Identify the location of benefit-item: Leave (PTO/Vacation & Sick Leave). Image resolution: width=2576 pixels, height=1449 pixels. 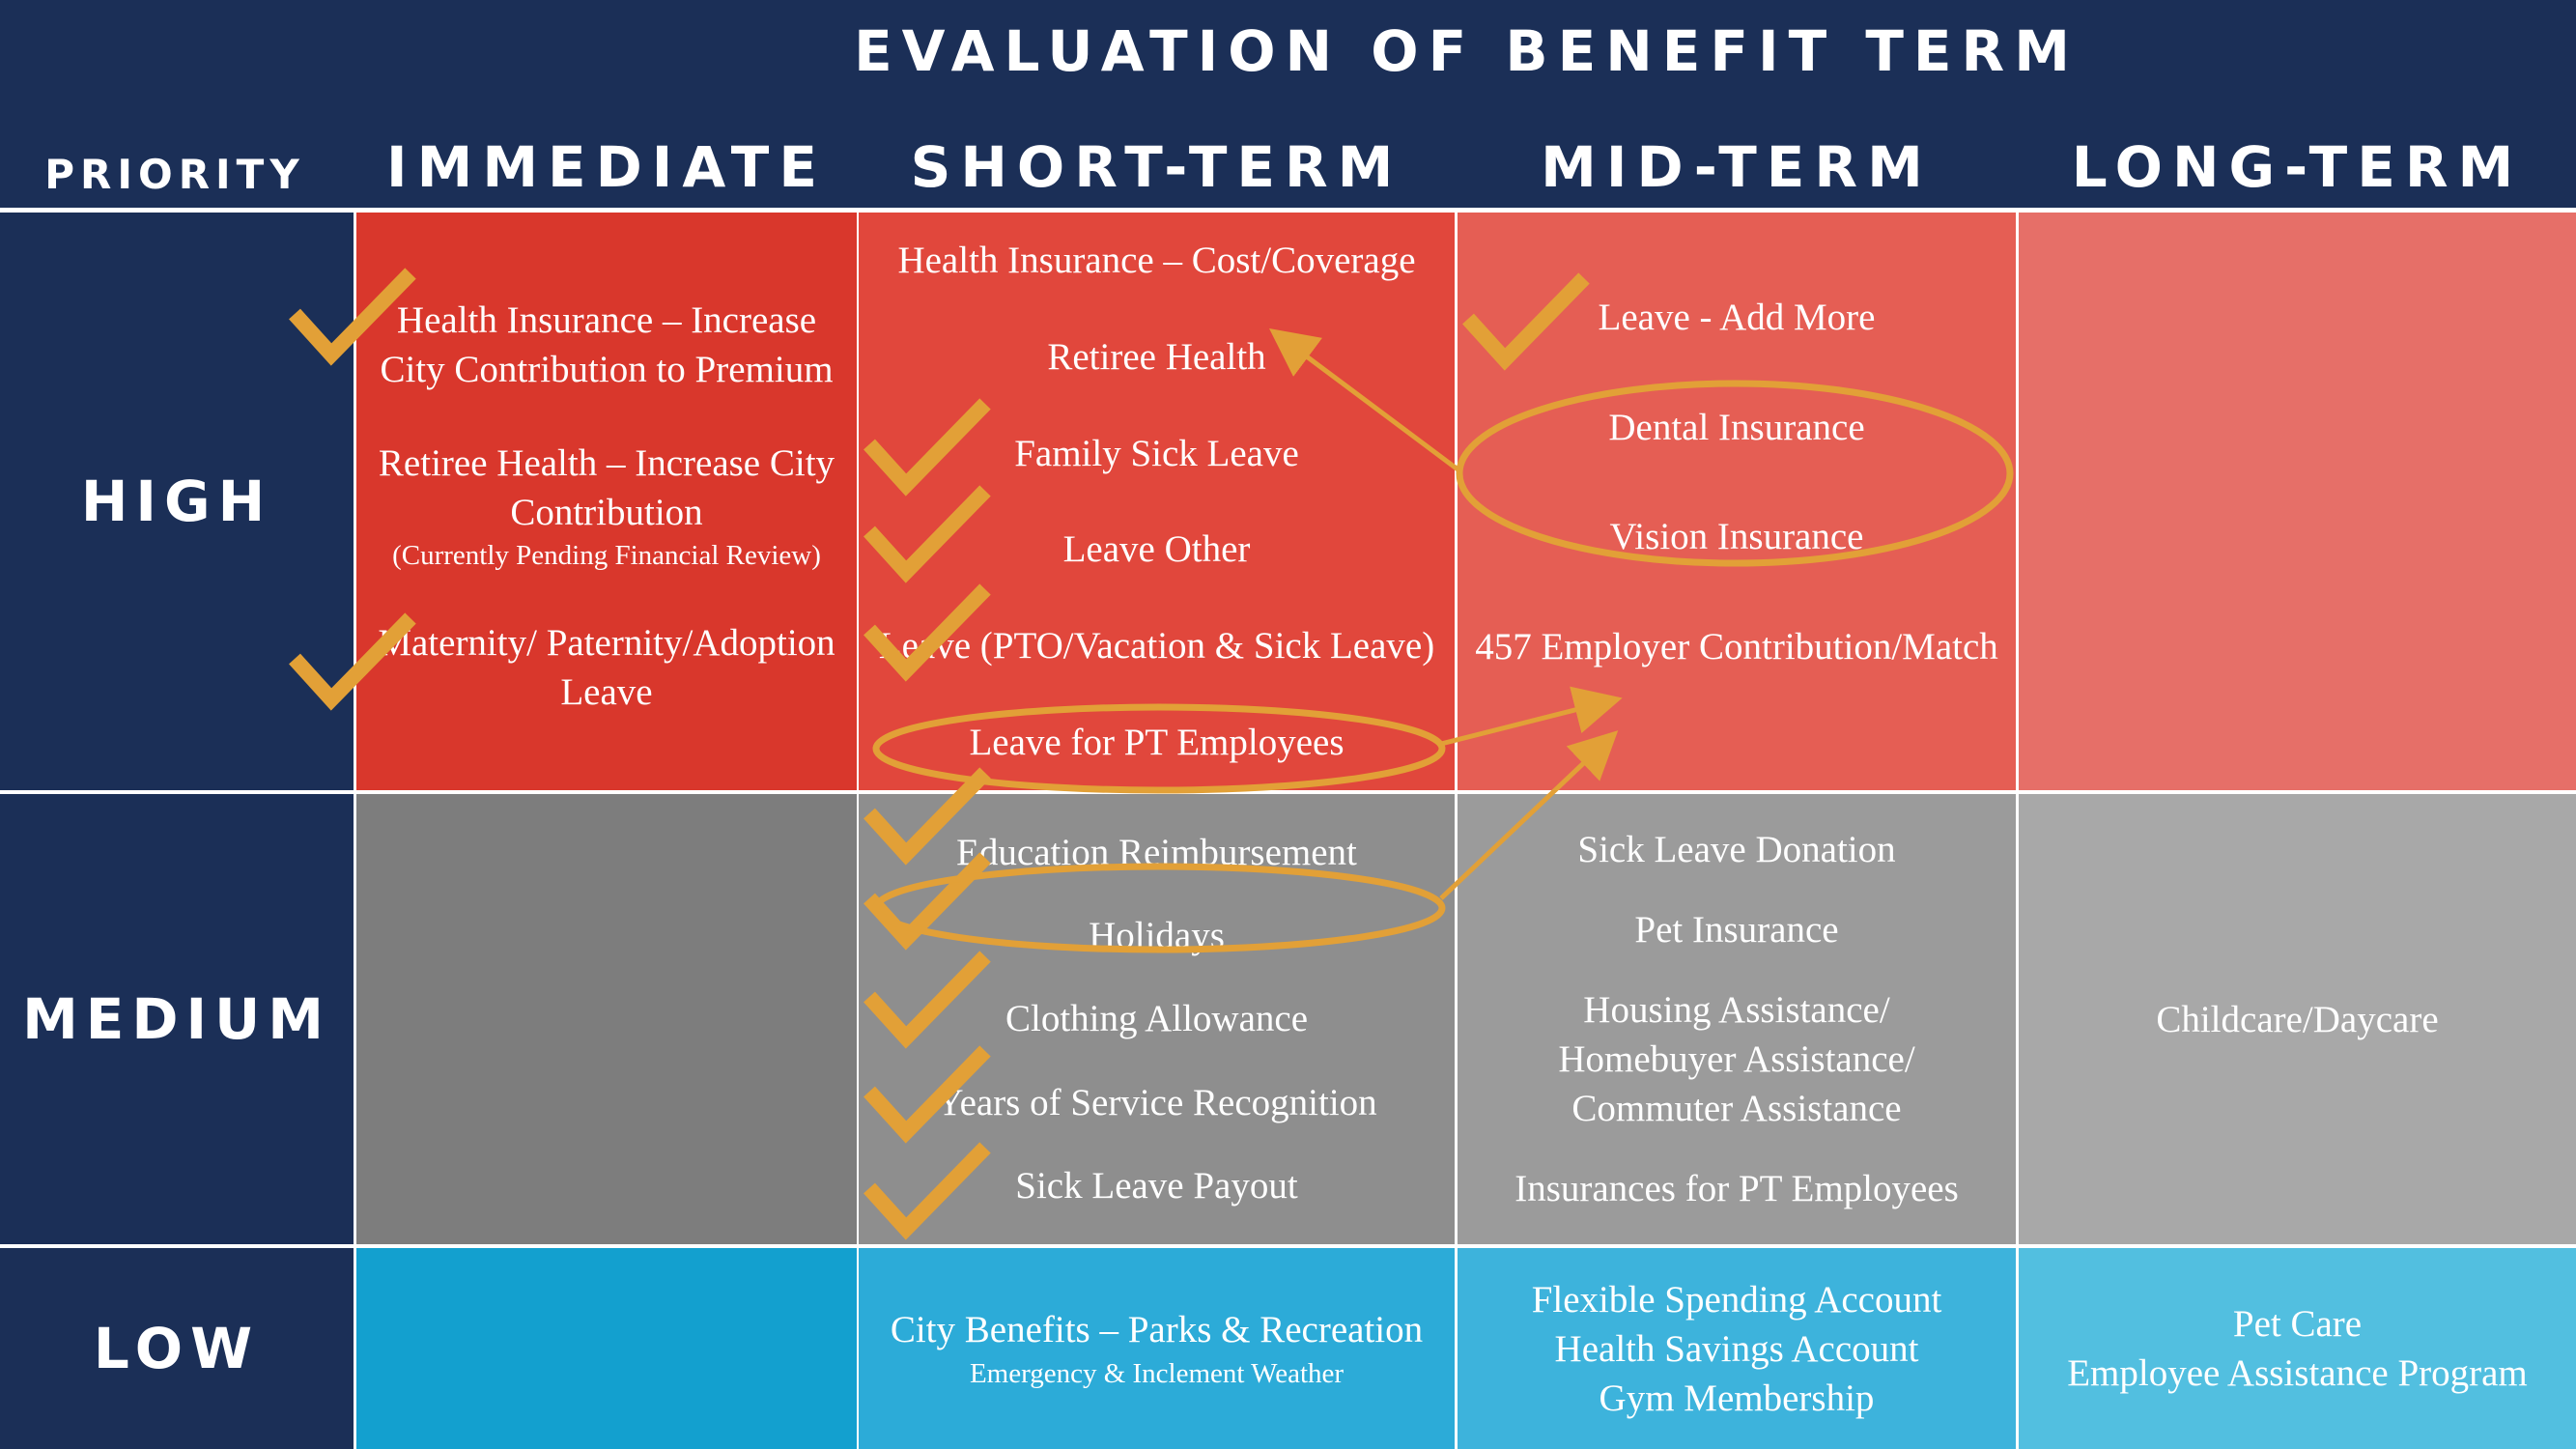
(1156, 645).